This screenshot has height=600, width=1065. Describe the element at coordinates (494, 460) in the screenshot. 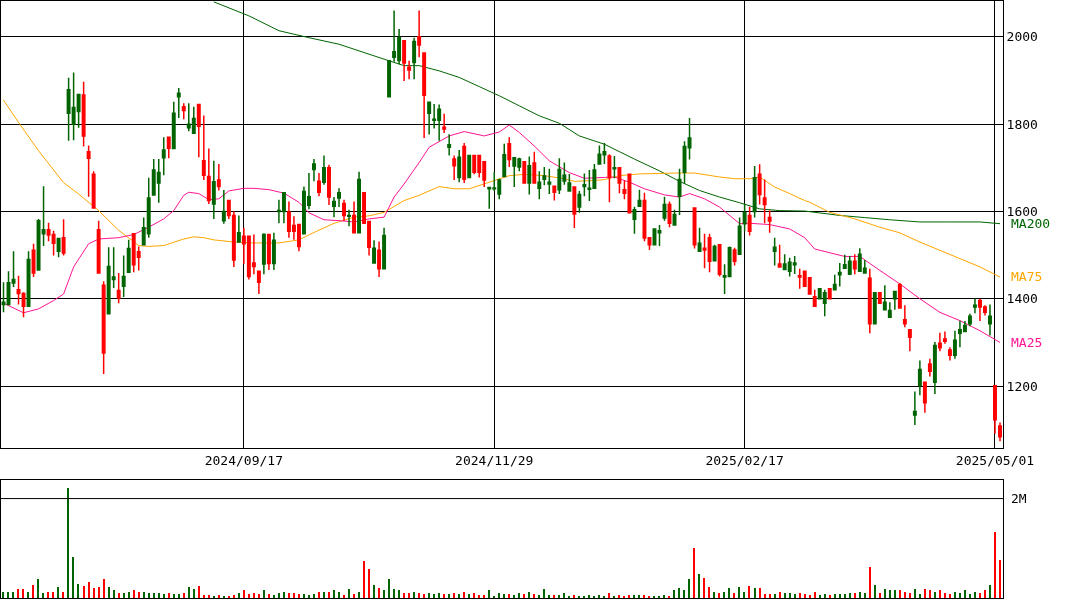

I see `x-tick-label: 2024/11/29` at that location.